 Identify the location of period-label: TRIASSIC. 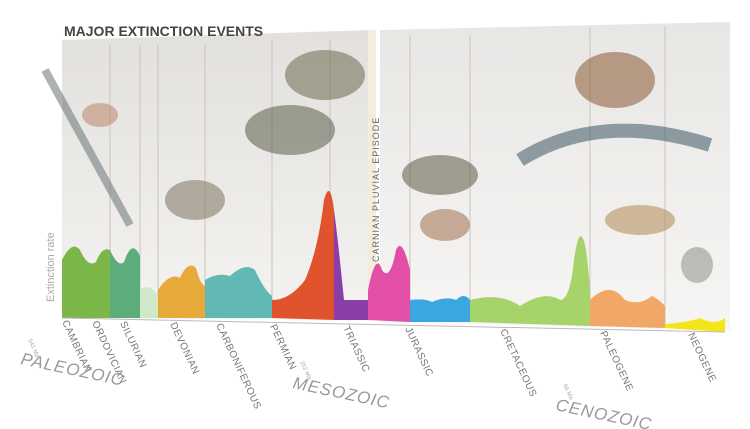
(355, 349).